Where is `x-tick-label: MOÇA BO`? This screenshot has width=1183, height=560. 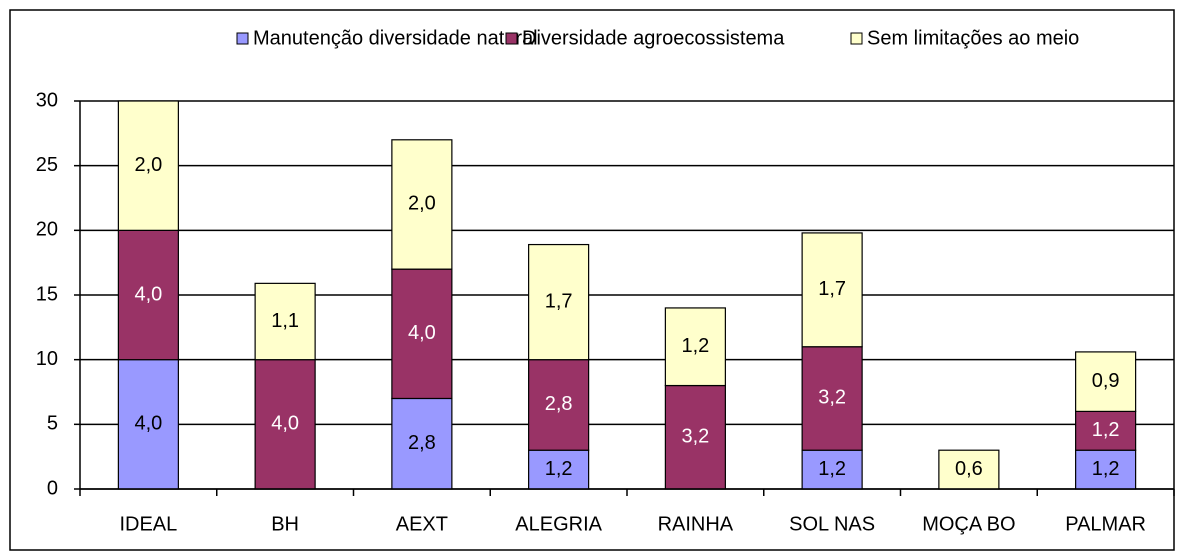
x-tick-label: MOÇA BO is located at coordinates (968, 524).